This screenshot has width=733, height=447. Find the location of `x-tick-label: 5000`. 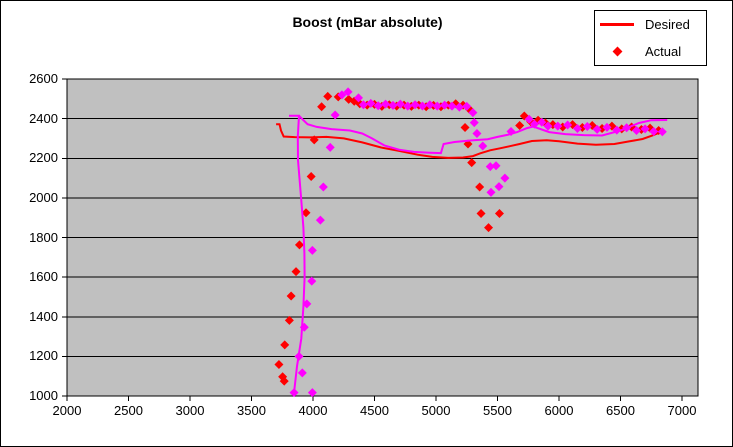

x-tick-label: 5000 is located at coordinates (436, 410).